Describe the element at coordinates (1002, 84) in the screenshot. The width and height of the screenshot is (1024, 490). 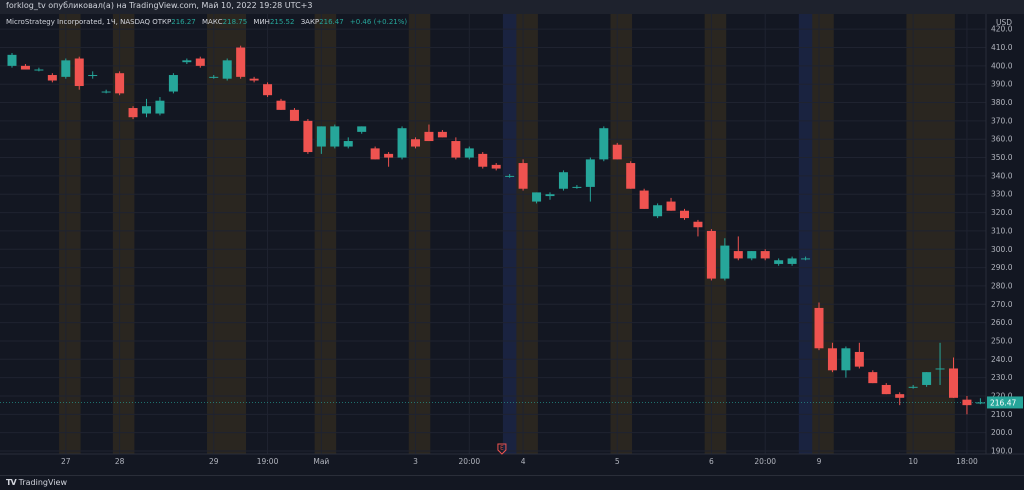
I see `y-tick-label: 390.0` at that location.